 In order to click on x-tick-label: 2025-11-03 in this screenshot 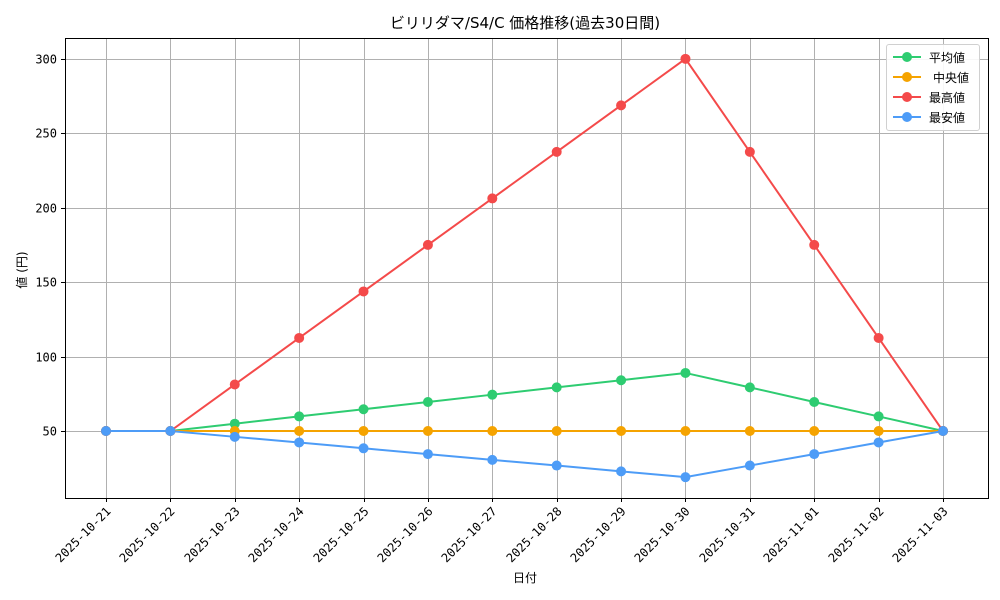, I will do `click(920, 534)`.